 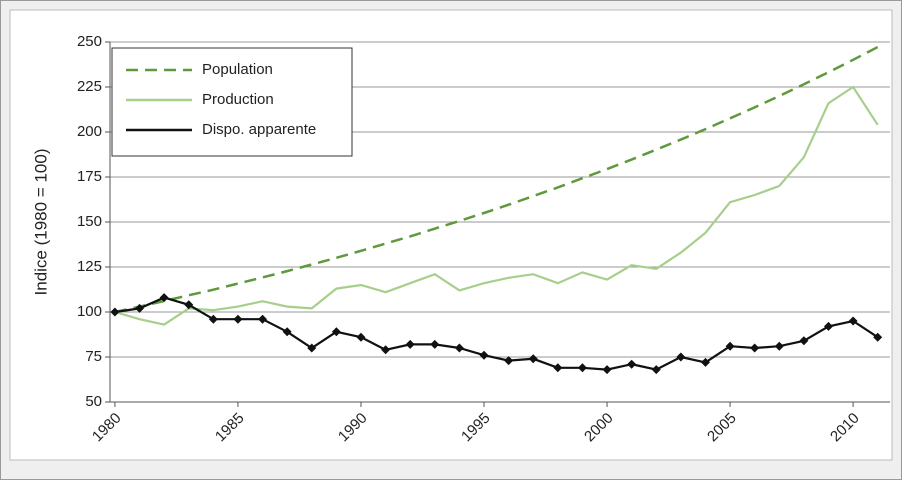 I want to click on legend-box, so click(x=232, y=102).